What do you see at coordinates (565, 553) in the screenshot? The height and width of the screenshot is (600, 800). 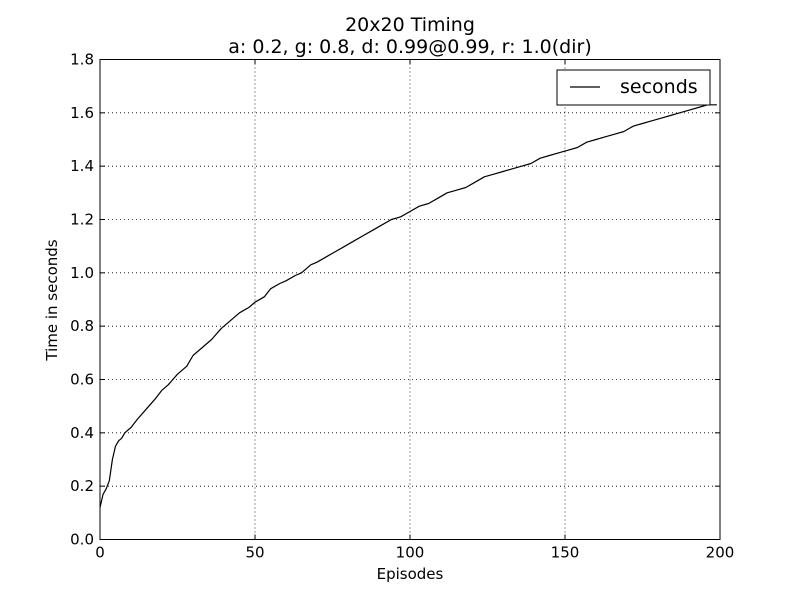 I see `x-tick-label: 150` at bounding box center [565, 553].